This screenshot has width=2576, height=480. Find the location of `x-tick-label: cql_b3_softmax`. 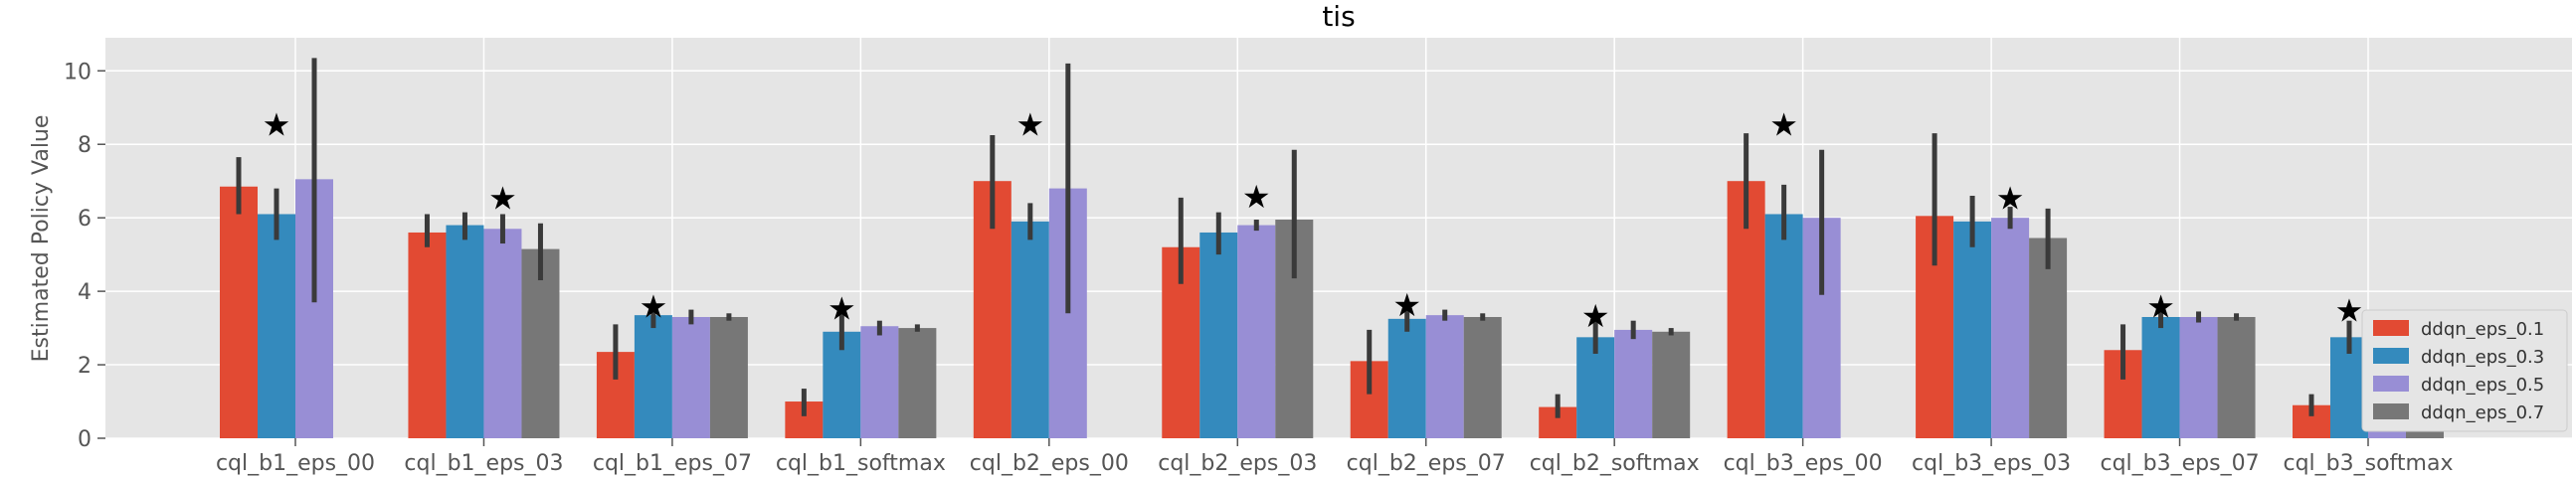

x-tick-label: cql_b3_softmax is located at coordinates (2369, 463).